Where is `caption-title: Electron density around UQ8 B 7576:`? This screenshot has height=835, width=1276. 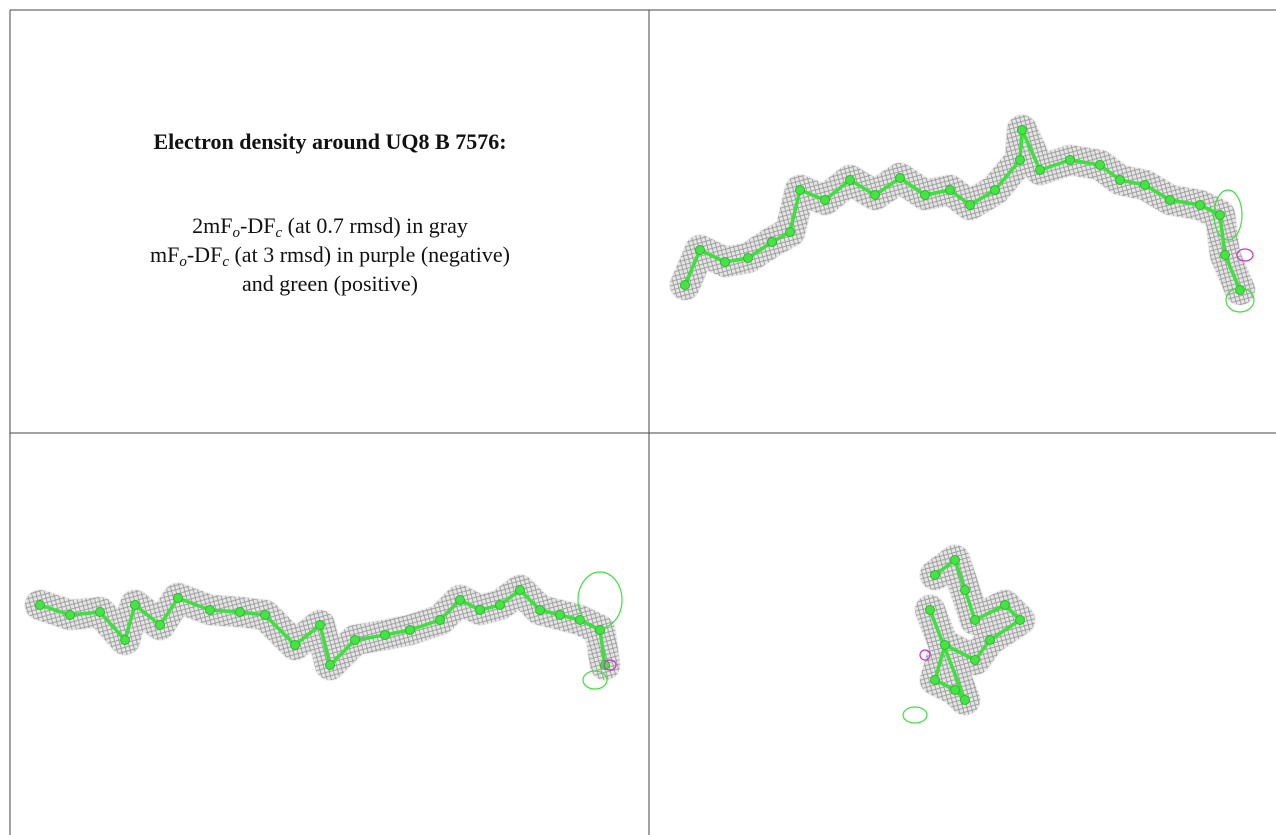 caption-title: Electron density around UQ8 B 7576: is located at coordinates (330, 141).